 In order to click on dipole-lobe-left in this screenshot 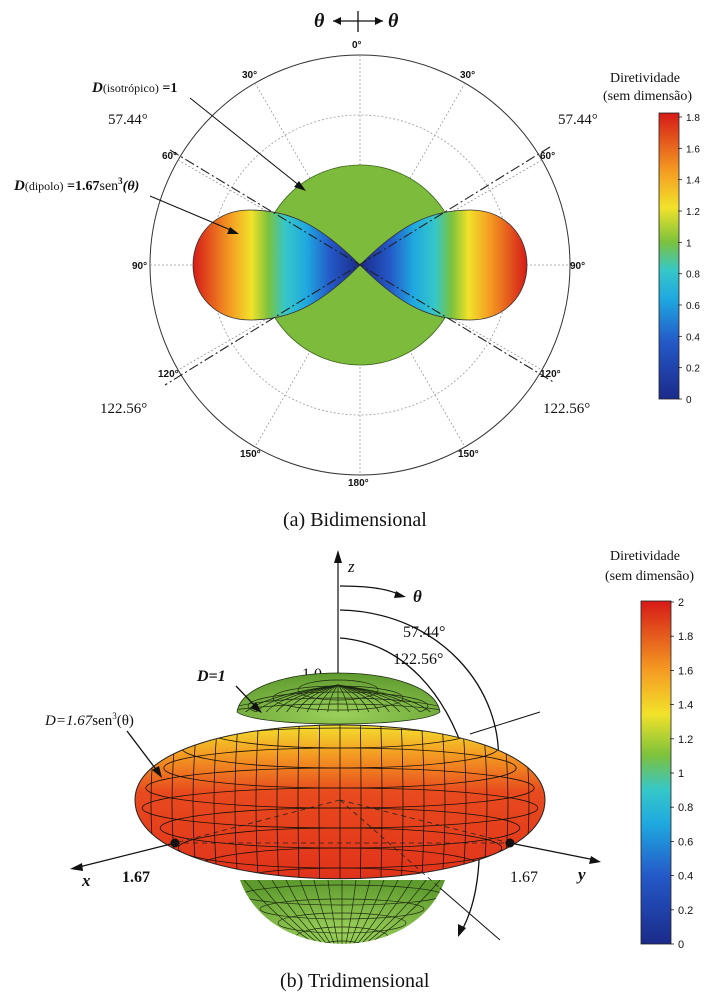, I will do `click(276, 265)`.